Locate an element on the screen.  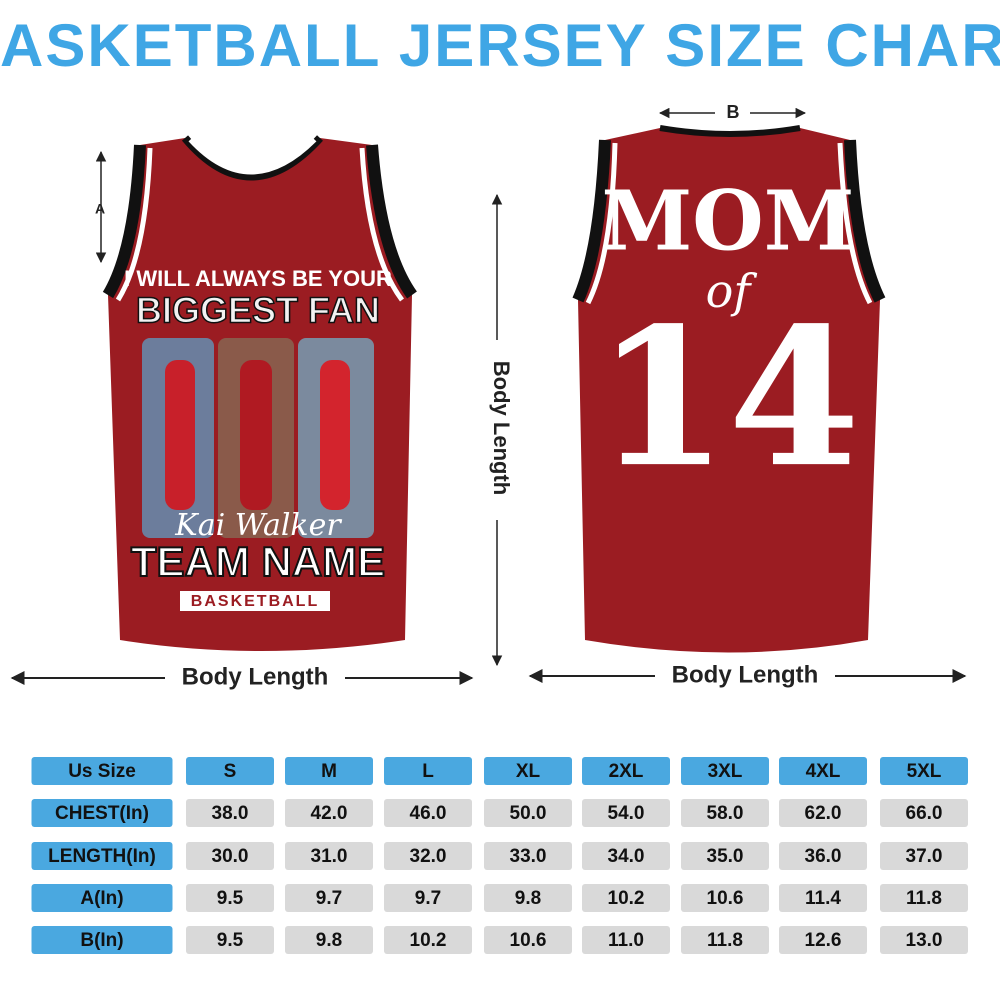
cell-text: 32.0 is located at coordinates (428, 856).